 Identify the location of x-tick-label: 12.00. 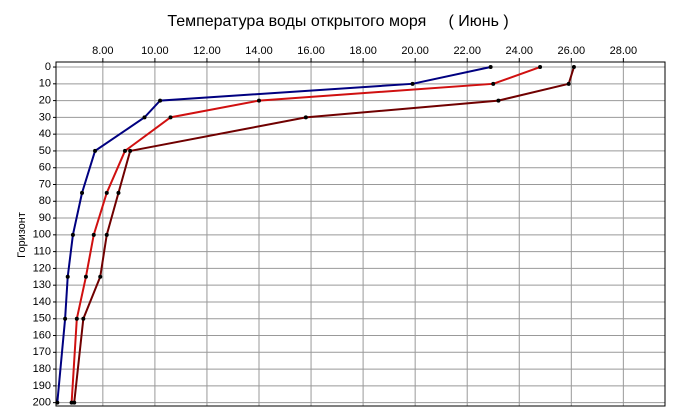
(207, 51).